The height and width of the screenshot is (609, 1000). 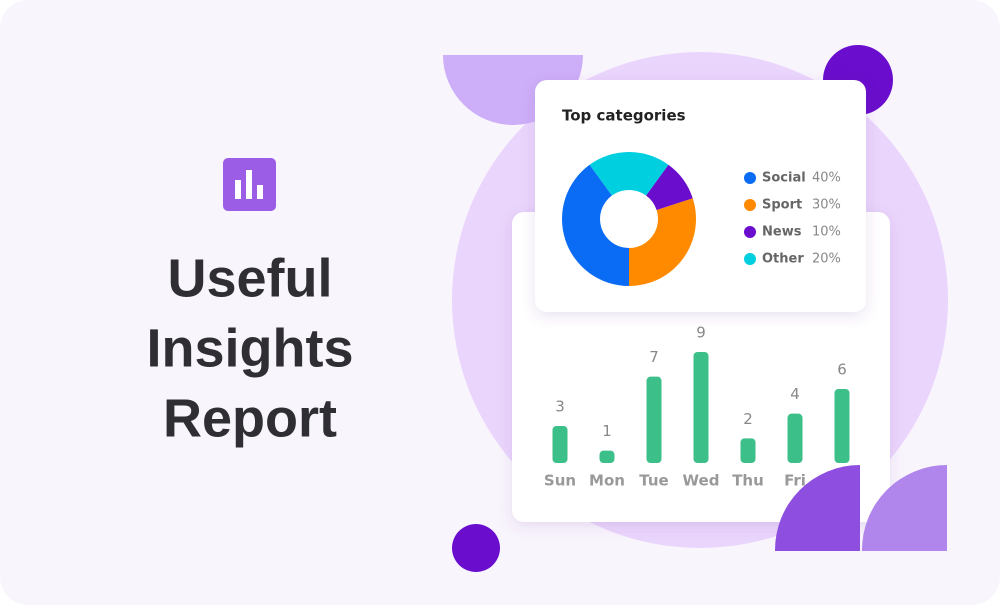 What do you see at coordinates (701, 333) in the screenshot?
I see `bar-value-label: 9` at bounding box center [701, 333].